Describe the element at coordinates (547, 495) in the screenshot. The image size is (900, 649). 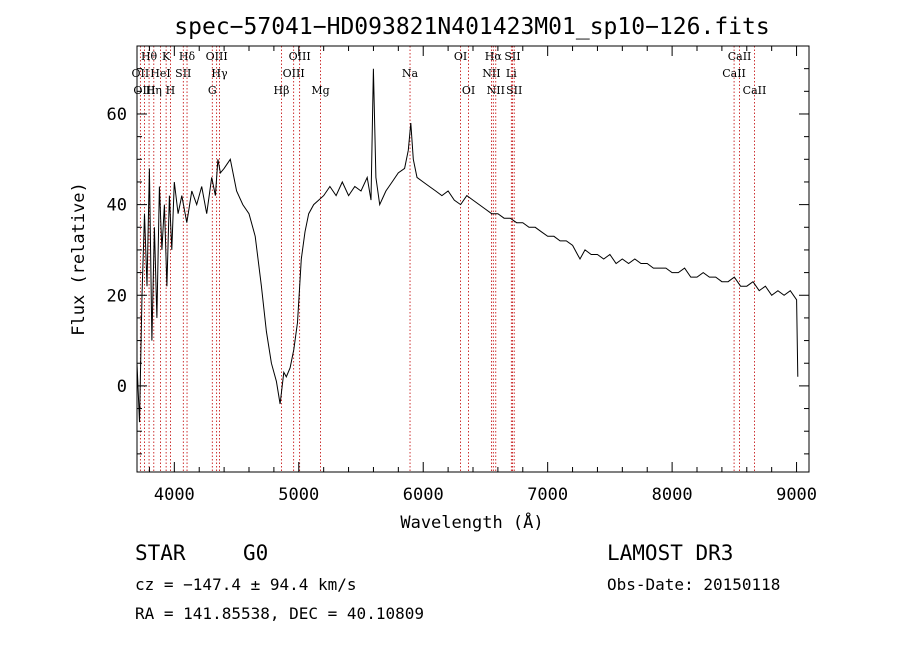
I see `x-tick-label: 7000` at that location.